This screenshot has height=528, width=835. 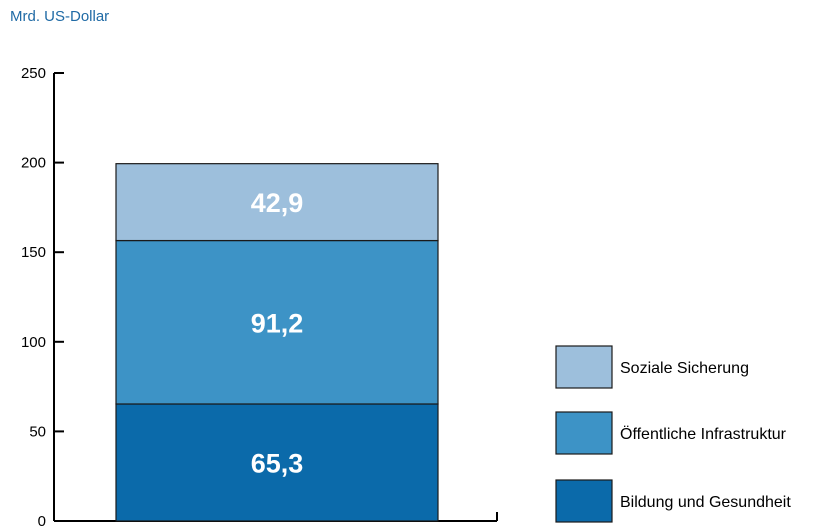 I want to click on data-label: 91,2, so click(x=277, y=323).